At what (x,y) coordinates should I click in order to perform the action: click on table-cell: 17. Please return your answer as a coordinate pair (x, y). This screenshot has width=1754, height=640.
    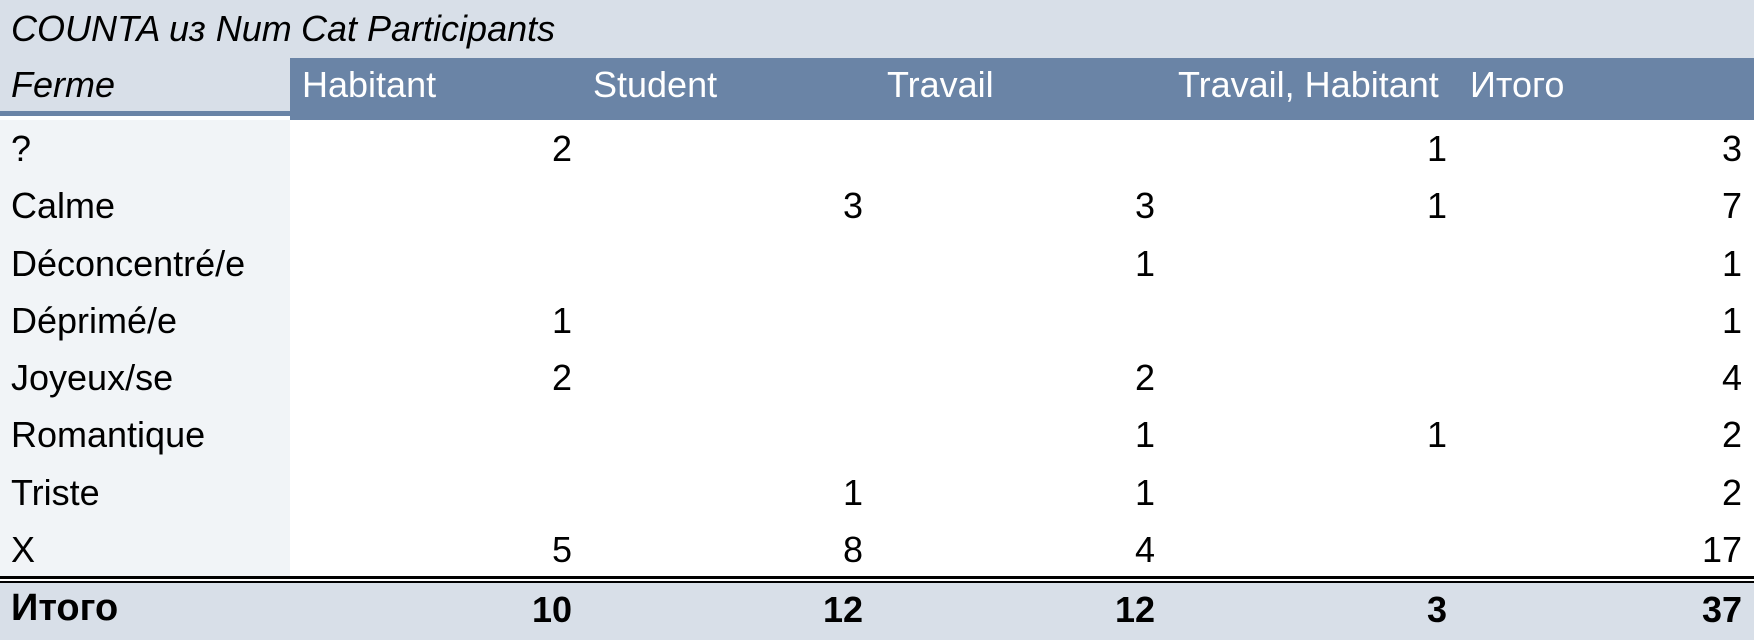
    Looking at the image, I should click on (1721, 549).